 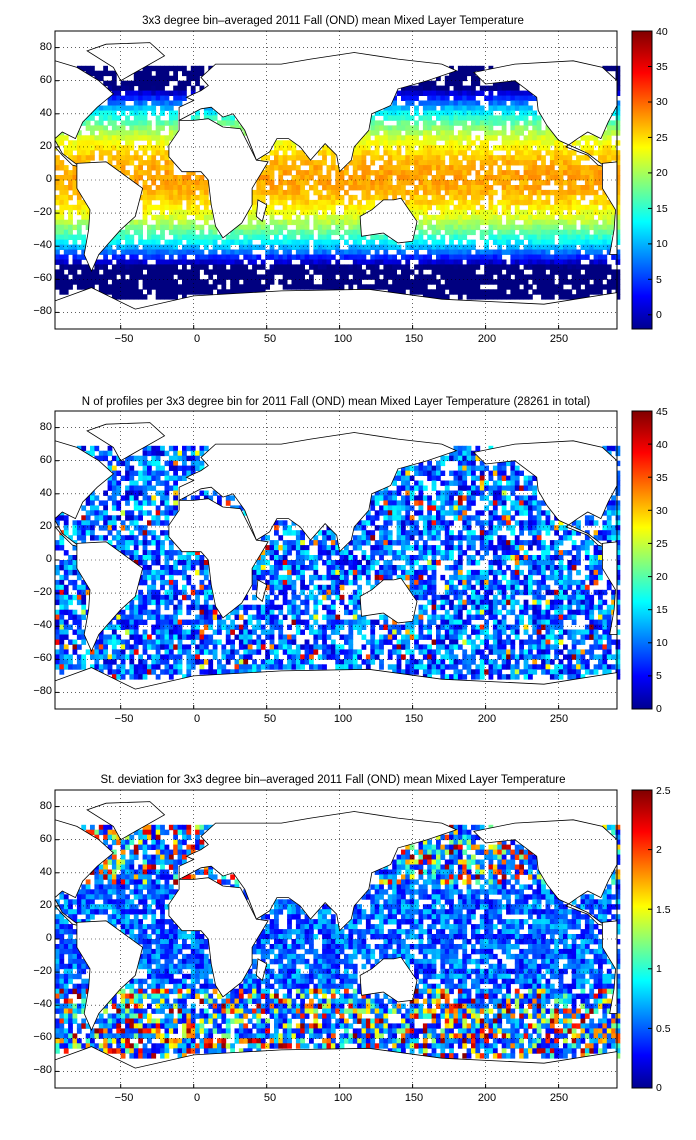 What do you see at coordinates (42, 245) in the screenshot?
I see `y-tick-label: −40` at bounding box center [42, 245].